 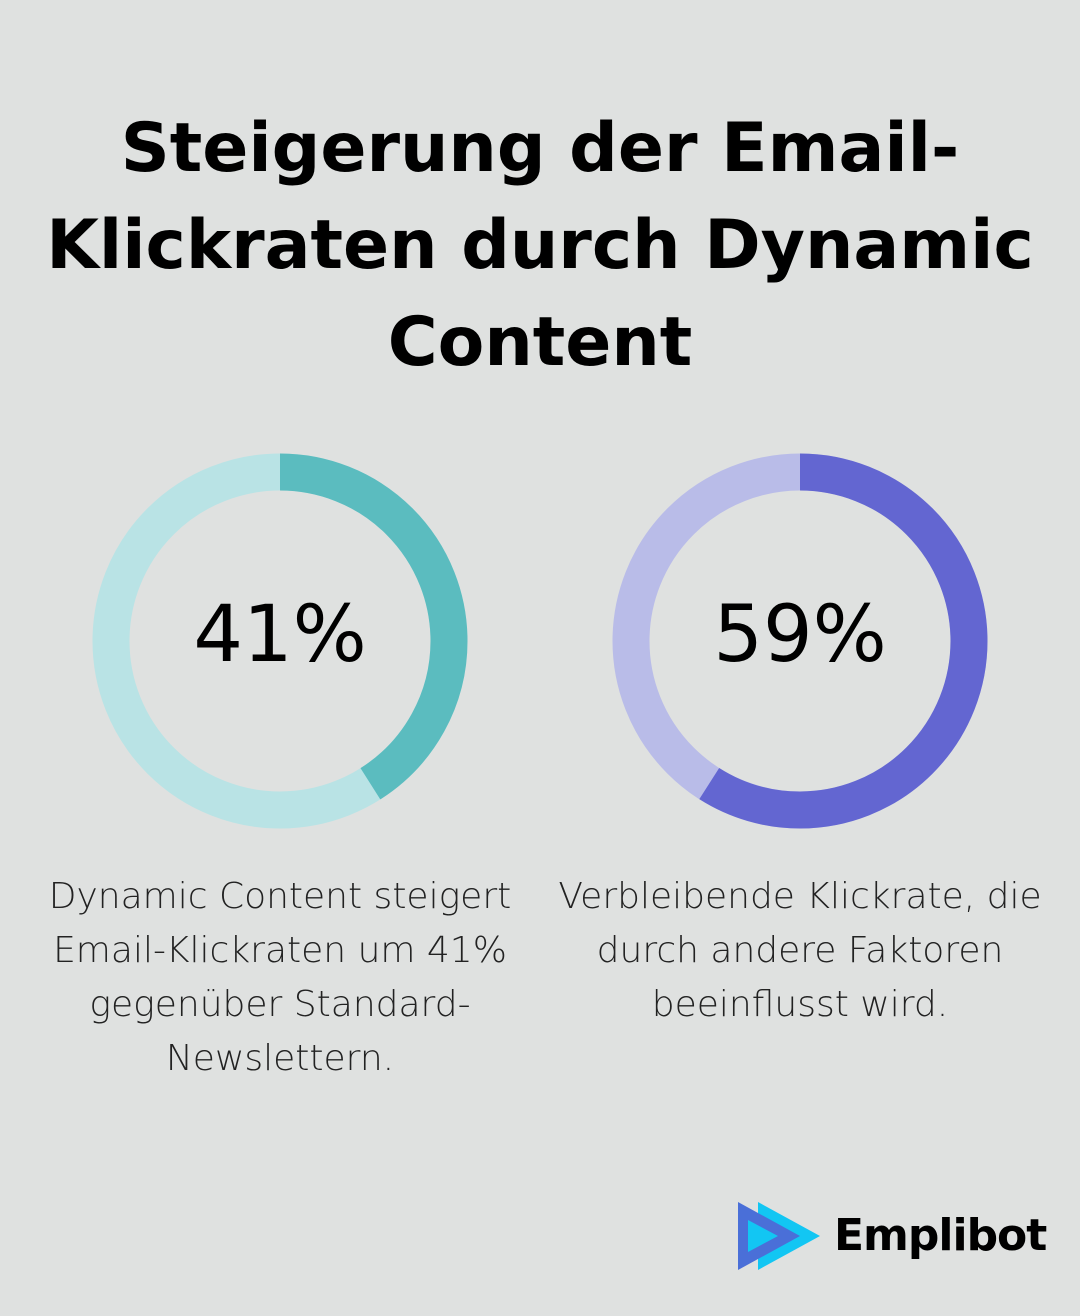 I want to click on donut-value-label: 41%, so click(x=280, y=635).